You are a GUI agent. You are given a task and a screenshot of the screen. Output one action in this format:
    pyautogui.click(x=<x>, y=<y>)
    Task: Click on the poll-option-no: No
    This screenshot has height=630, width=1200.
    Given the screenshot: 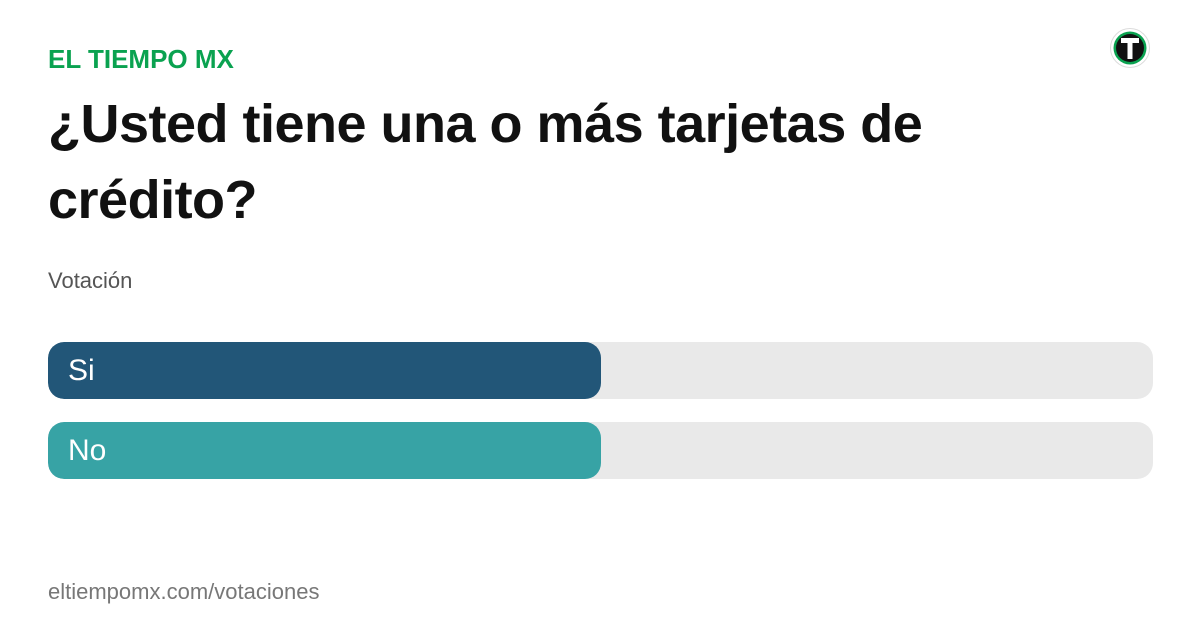 What is the action you would take?
    pyautogui.click(x=600, y=450)
    